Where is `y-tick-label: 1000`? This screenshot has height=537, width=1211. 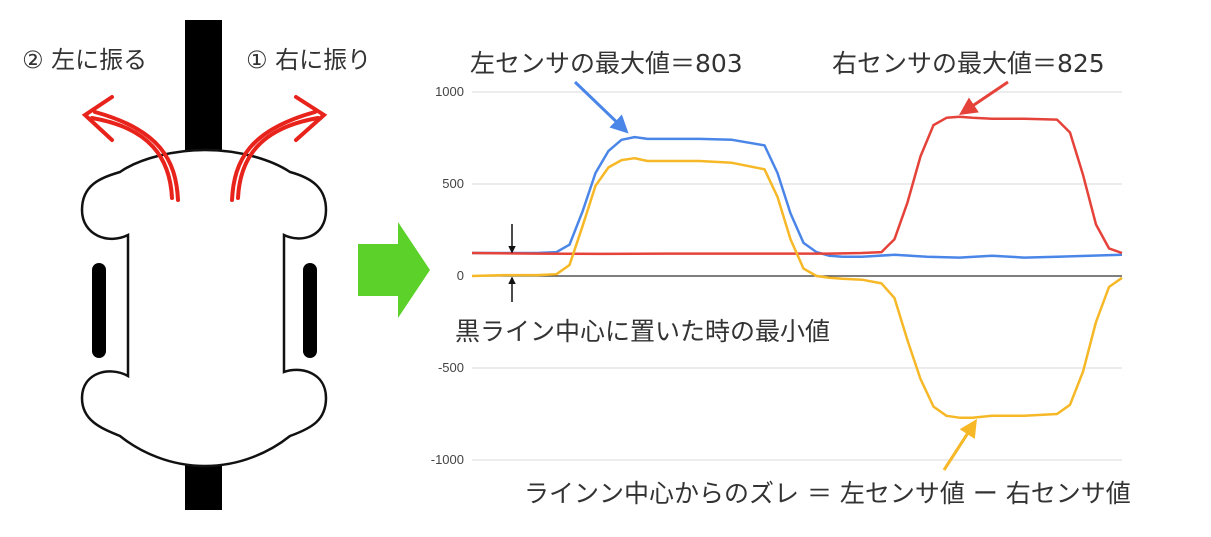
y-tick-label: 1000 is located at coordinates (449, 91).